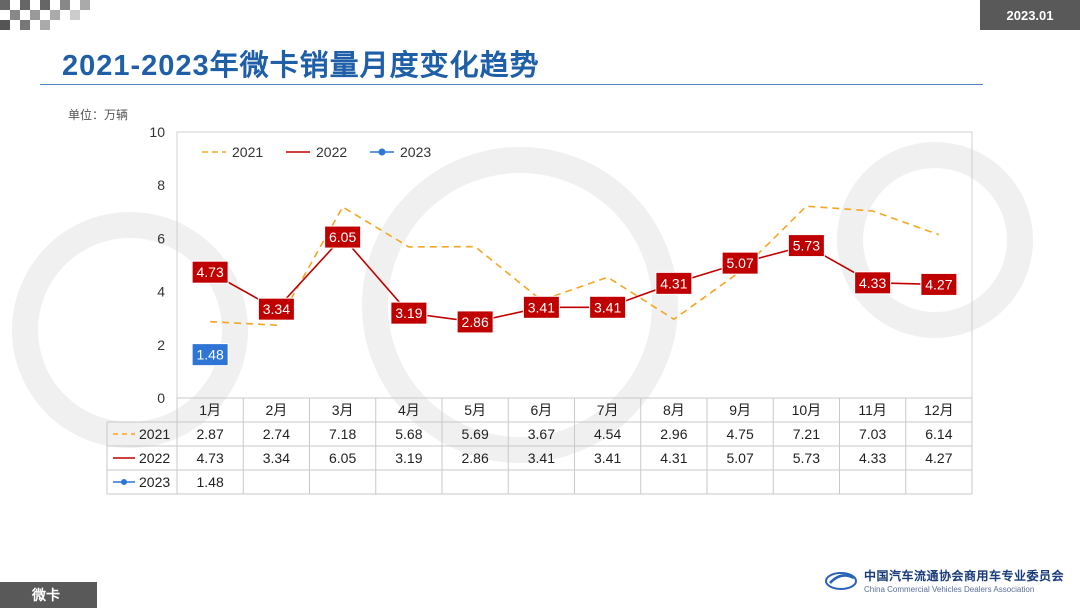 The image size is (1080, 608). Describe the element at coordinates (872, 434) in the screenshot. I see `table-cell: 7.03` at that location.